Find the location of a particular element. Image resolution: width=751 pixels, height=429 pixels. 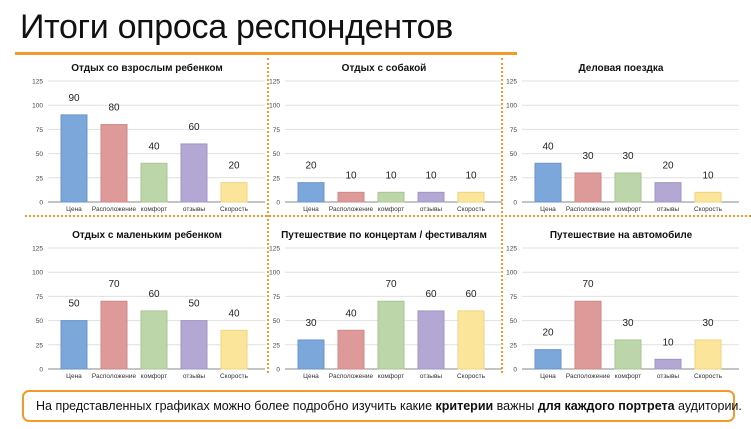

note-bold-criteria: критерии is located at coordinates (464, 406).